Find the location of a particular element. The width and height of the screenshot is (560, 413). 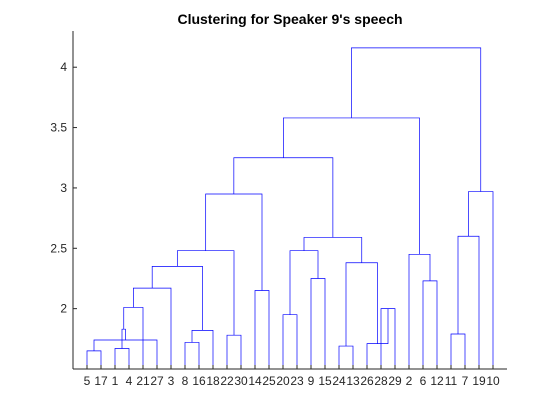

x-tick-label: 8 is located at coordinates (185, 381).